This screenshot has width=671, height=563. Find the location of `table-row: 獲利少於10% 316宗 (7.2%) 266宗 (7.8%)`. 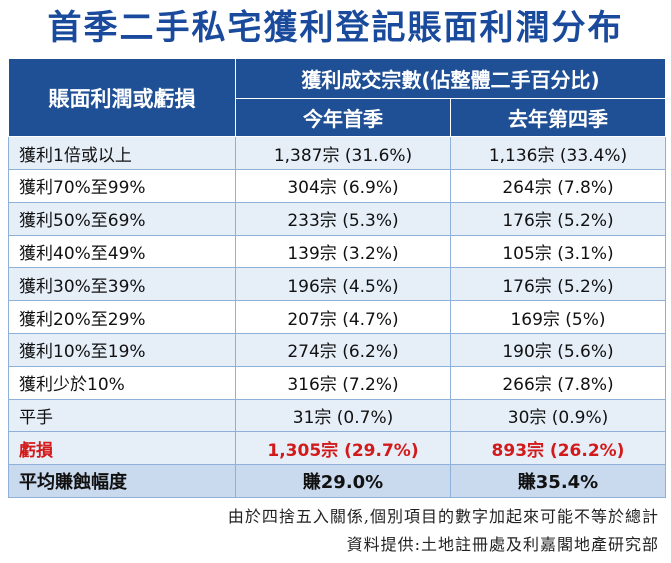

table-row: 獲利少於10% 316宗 (7.2%) 266宗 (7.8%) is located at coordinates (337, 382).